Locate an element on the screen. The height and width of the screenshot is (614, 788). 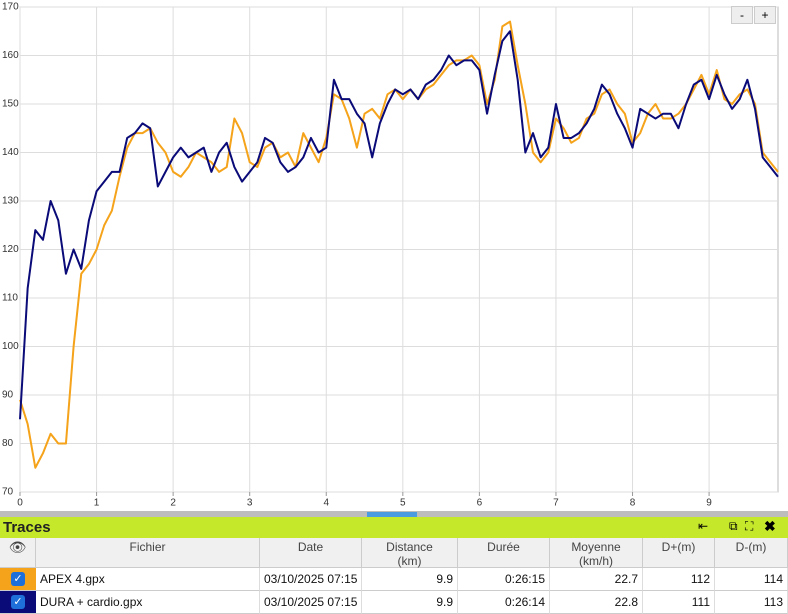
table-cell: 111 is located at coordinates (679, 602).